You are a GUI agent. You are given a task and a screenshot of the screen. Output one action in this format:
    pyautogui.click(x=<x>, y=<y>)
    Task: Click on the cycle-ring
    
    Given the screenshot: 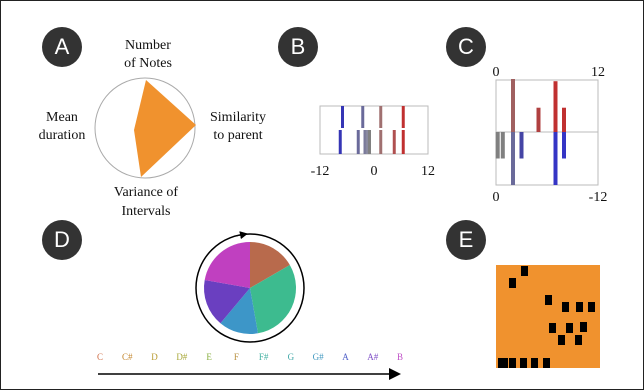 What is the action you would take?
    pyautogui.click(x=250, y=288)
    